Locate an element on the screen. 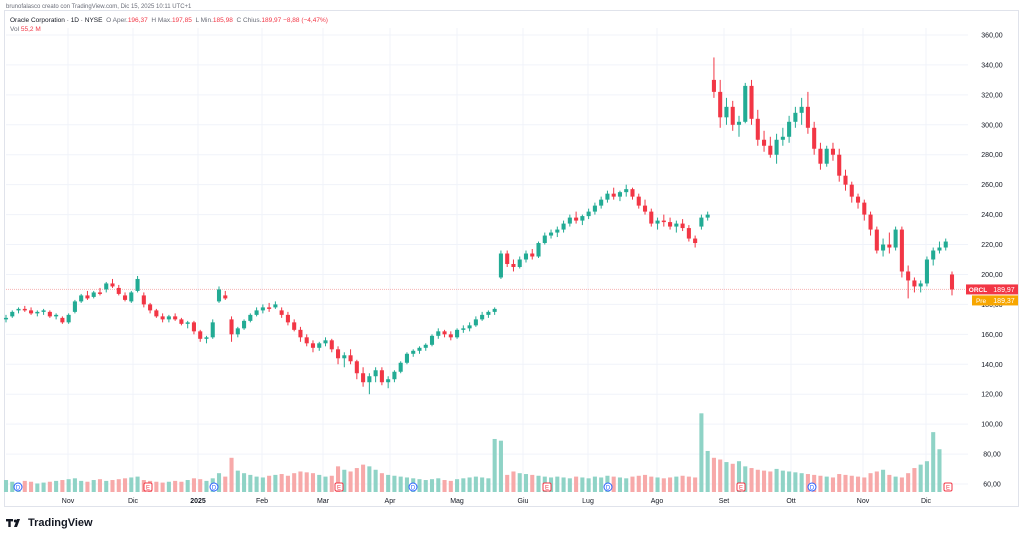 The image size is (1024, 539). event-marker-label: E is located at coordinates (948, 489).